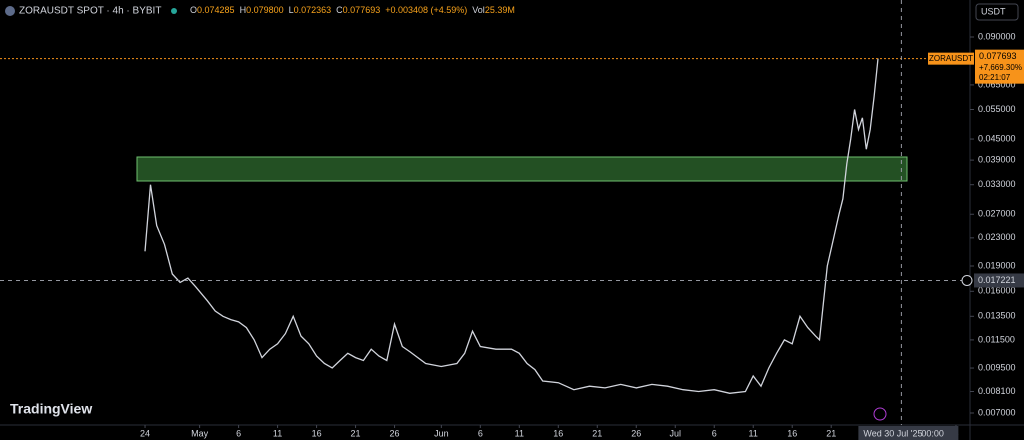  I want to click on y-tick-label: 0.065000, so click(997, 84).